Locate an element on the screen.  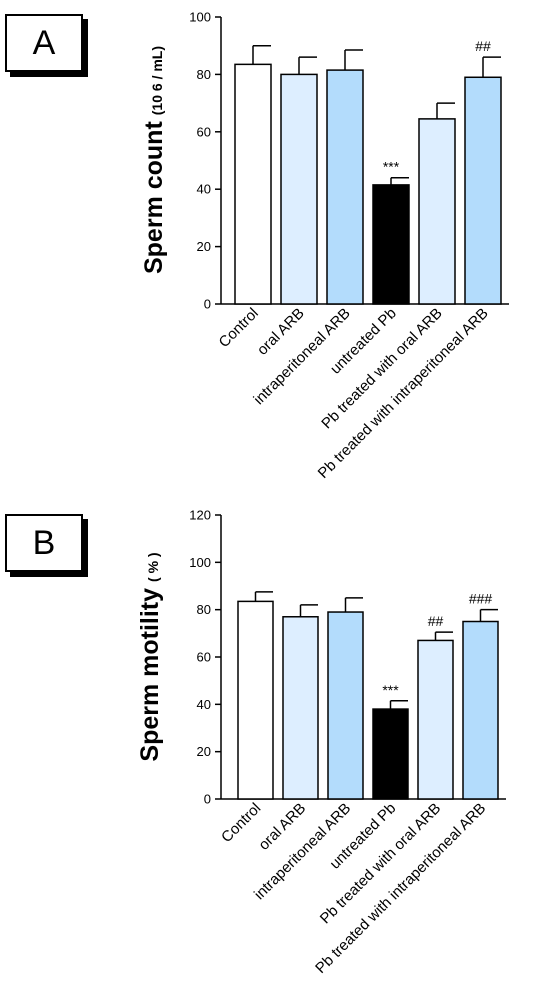
y-axis-title: Sperm motility is located at coordinates (150, 675).